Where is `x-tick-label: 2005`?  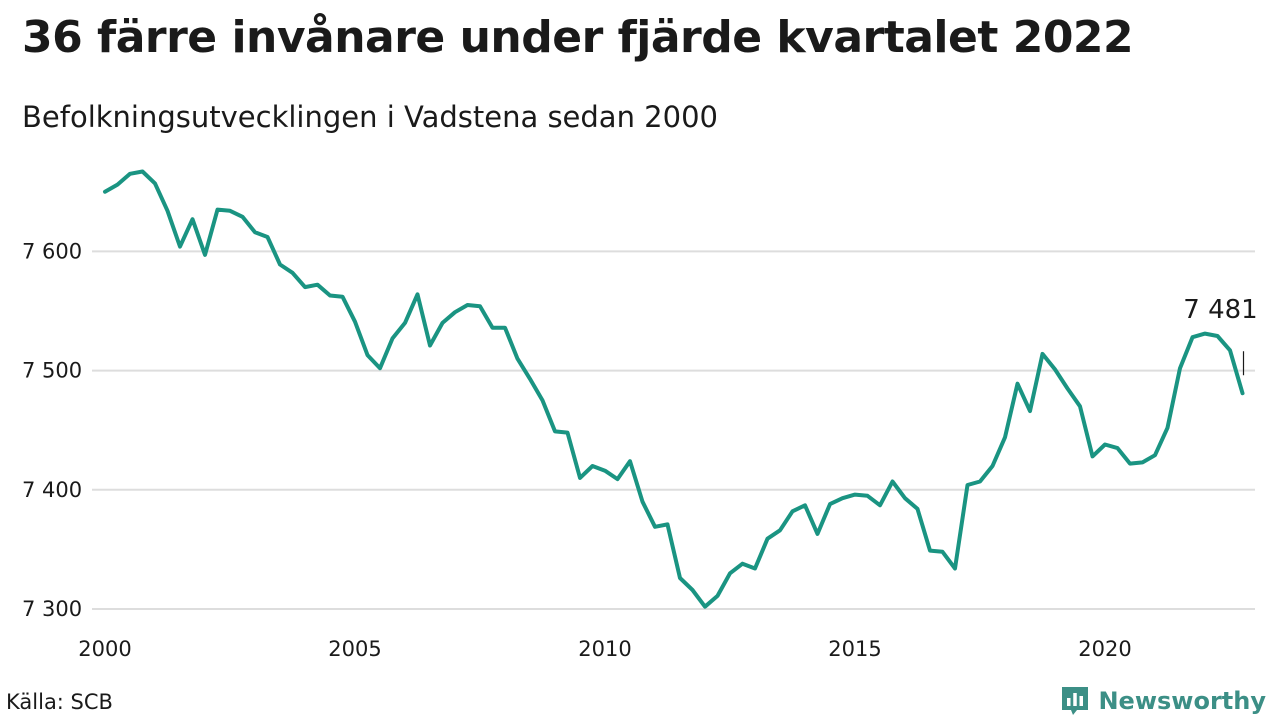 x-tick-label: 2005 is located at coordinates (354, 649).